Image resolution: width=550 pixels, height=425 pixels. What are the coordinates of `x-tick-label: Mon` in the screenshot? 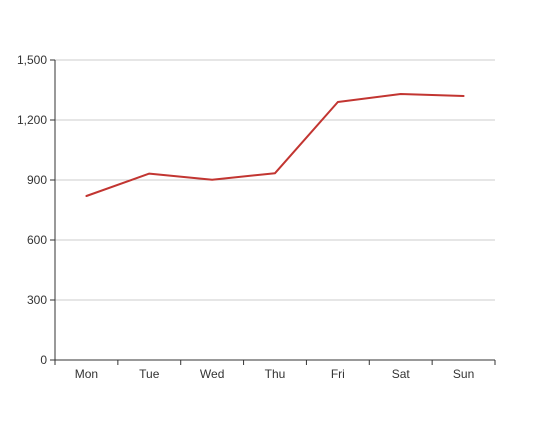 It's located at (86, 374).